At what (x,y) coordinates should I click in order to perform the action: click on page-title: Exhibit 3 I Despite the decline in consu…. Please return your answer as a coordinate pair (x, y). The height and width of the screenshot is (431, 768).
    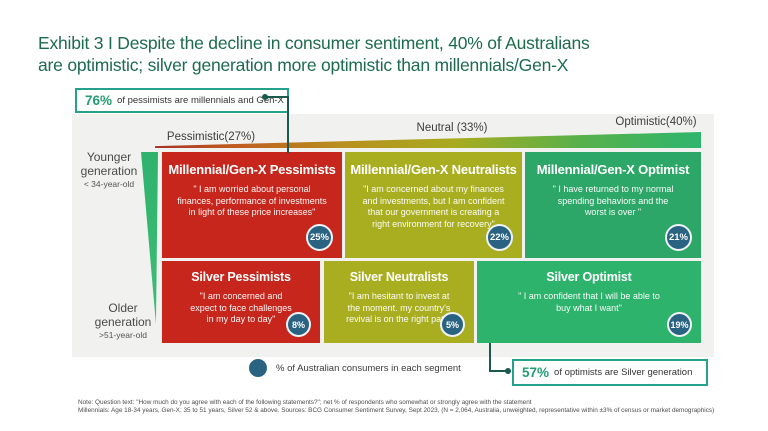
    Looking at the image, I should click on (388, 54).